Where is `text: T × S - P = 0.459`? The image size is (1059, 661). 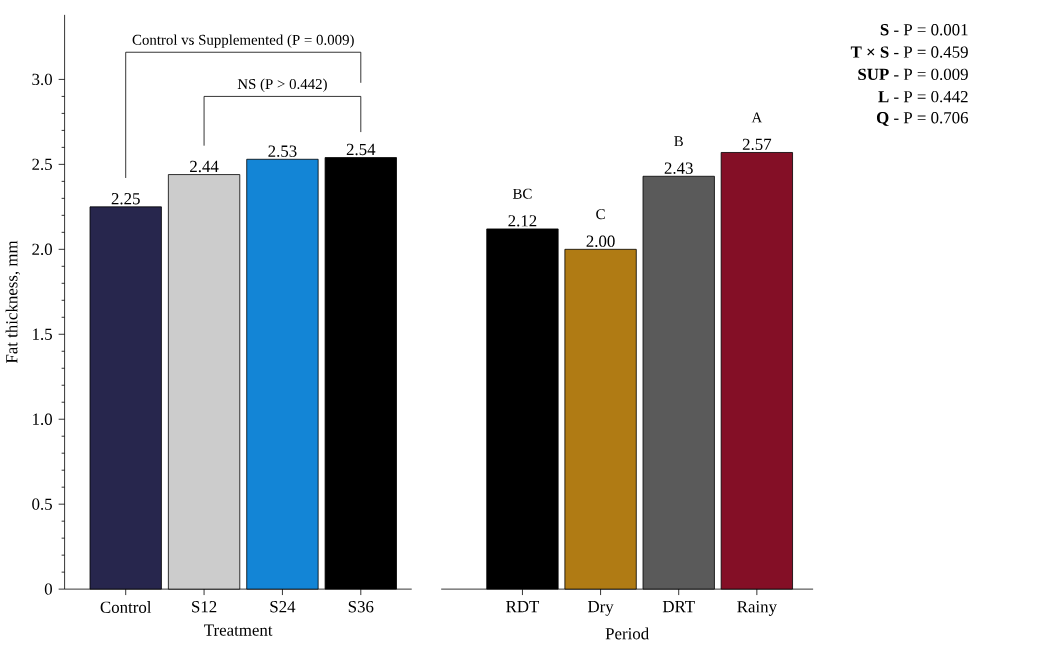 text: T × S - P = 0.459 is located at coordinates (909, 52).